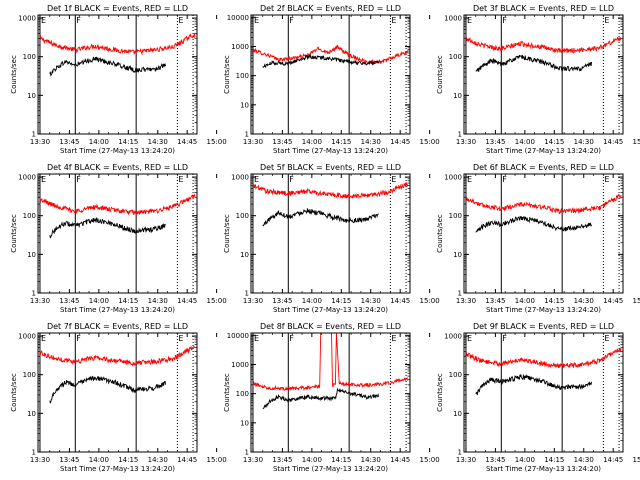  What do you see at coordinates (330, 326) in the screenshot?
I see `panel-title: Det 8f BLACK = Events, RED = LLD` at bounding box center [330, 326].